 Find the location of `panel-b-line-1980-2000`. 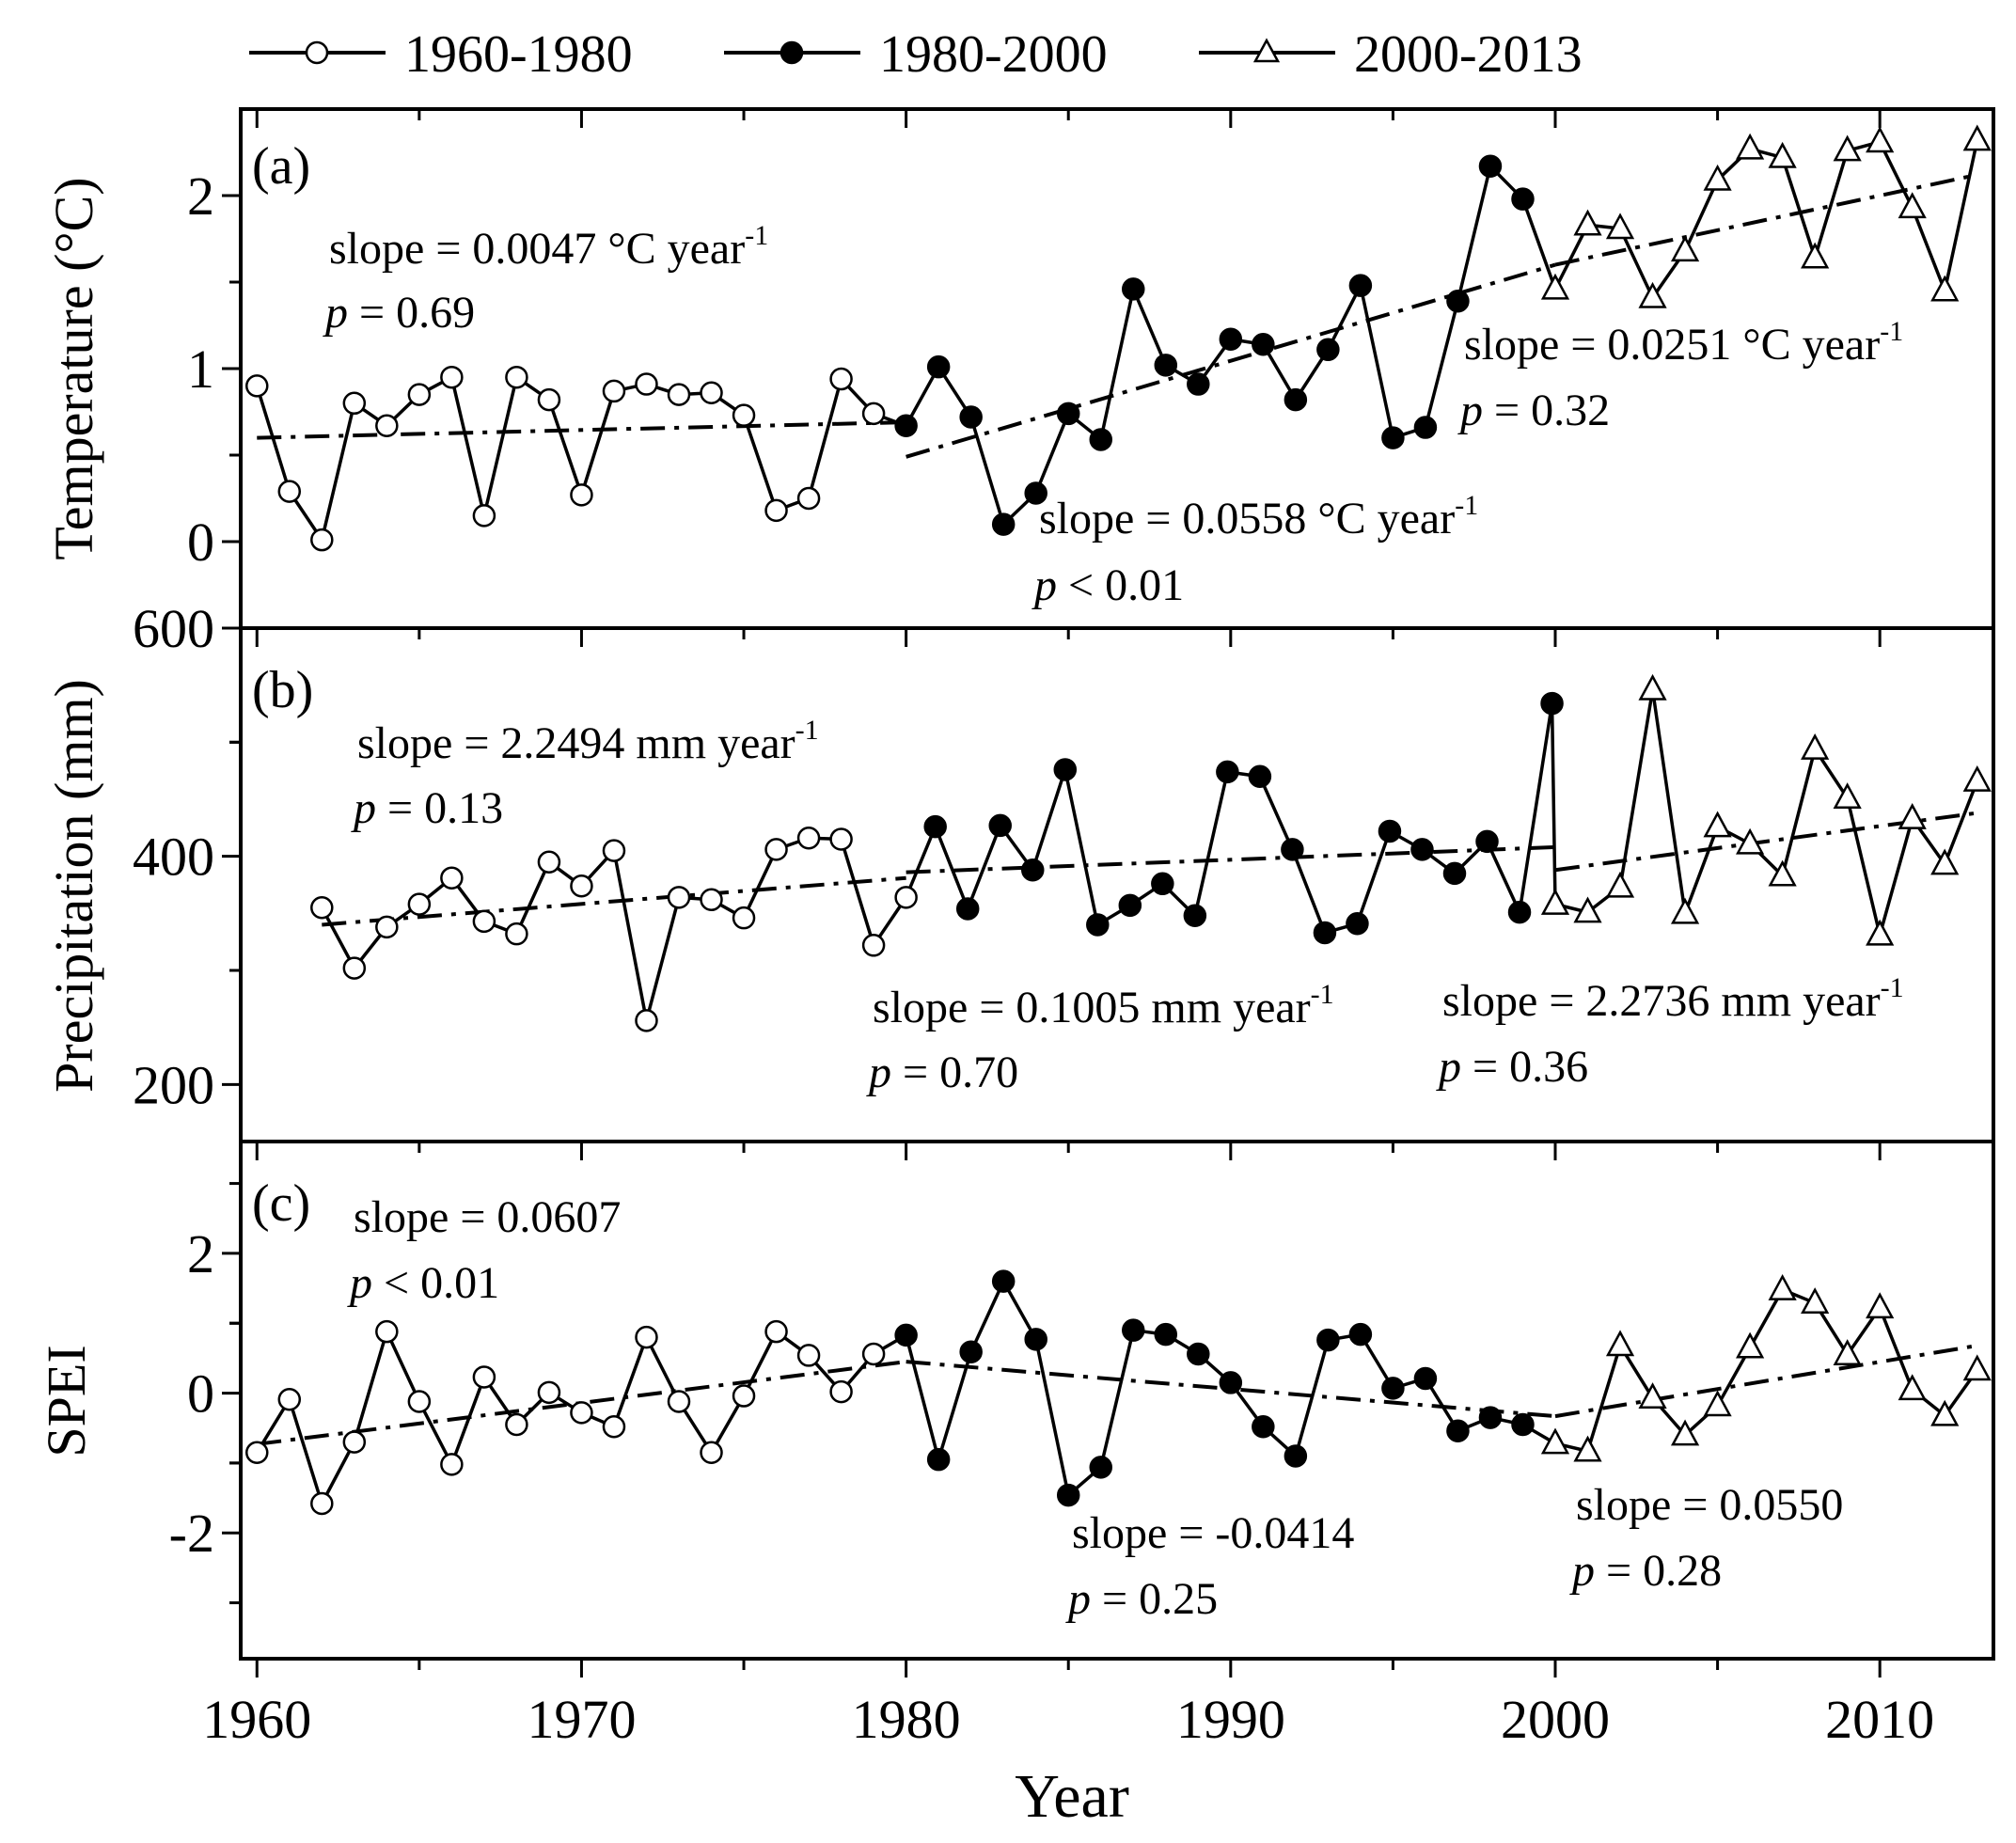

panel-b-line-1980-2000 is located at coordinates (1245, 818).